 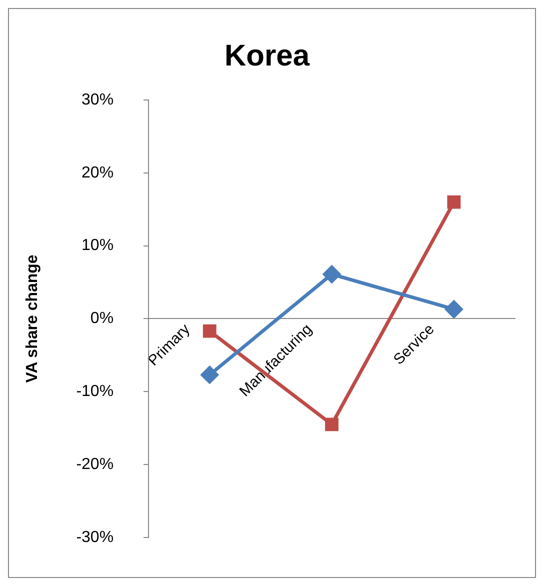 I want to click on y-axis-title: VA share change, so click(x=33, y=318).